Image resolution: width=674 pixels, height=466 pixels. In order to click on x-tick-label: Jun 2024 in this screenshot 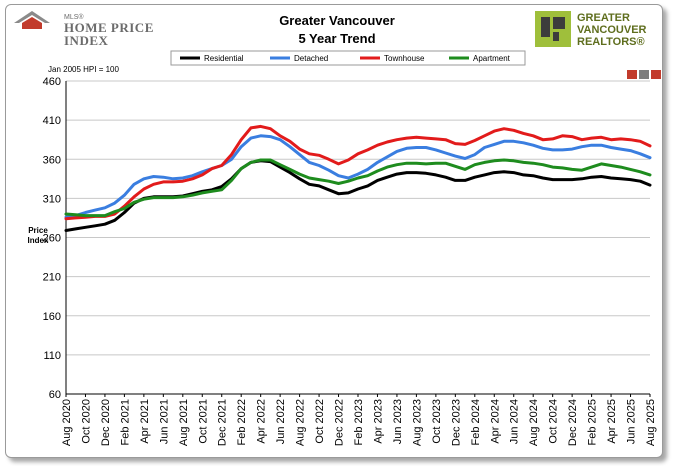, I will do `click(515, 421)`.